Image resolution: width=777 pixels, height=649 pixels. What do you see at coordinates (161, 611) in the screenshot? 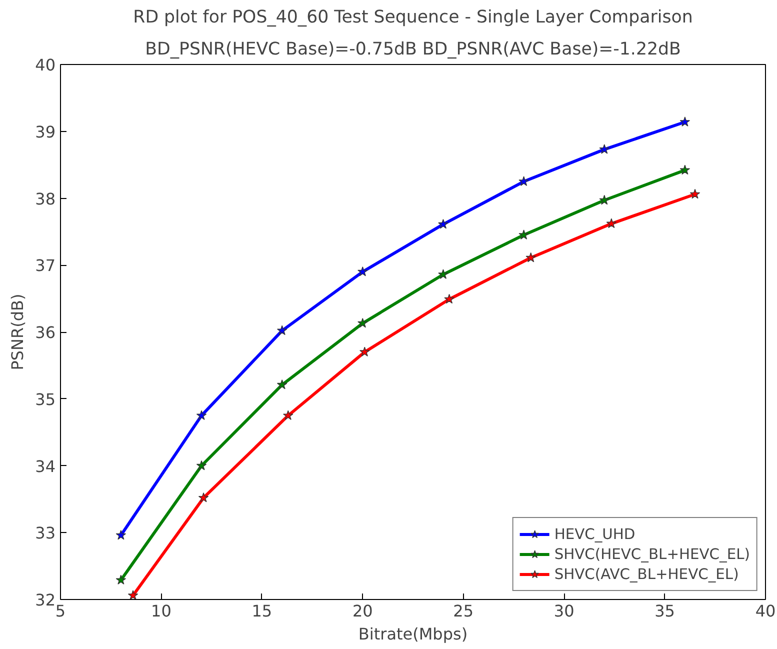
I see `x-tick-label: 10` at bounding box center [161, 611].